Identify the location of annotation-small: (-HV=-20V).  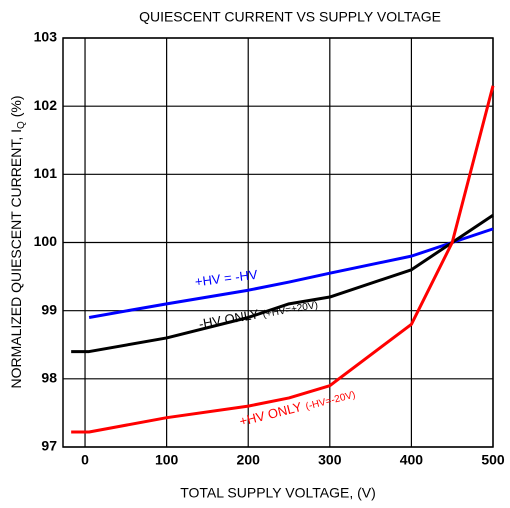
(330, 400).